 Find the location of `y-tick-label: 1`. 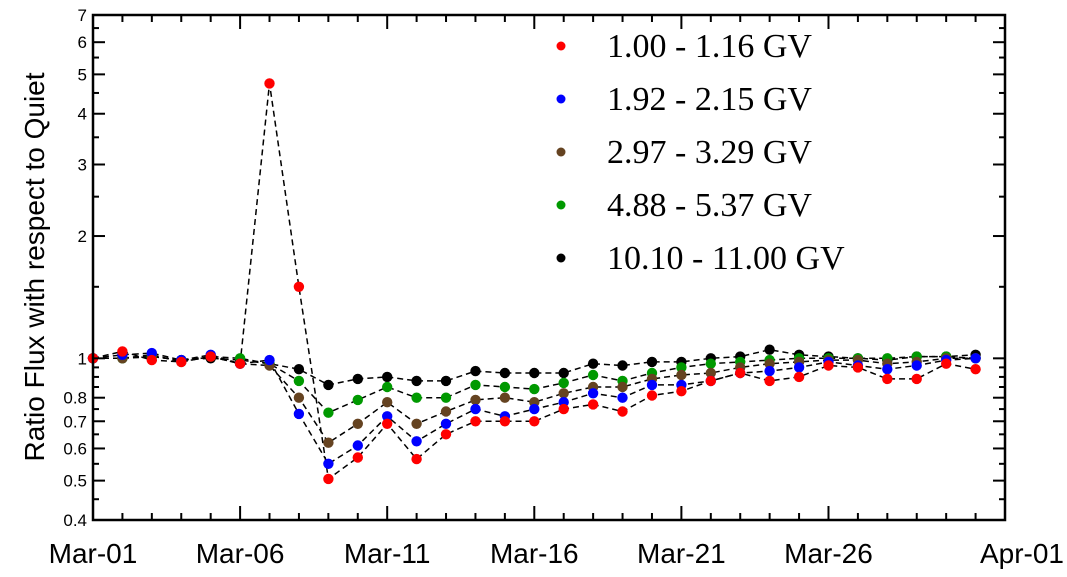

y-tick-label: 1 is located at coordinates (82, 358).